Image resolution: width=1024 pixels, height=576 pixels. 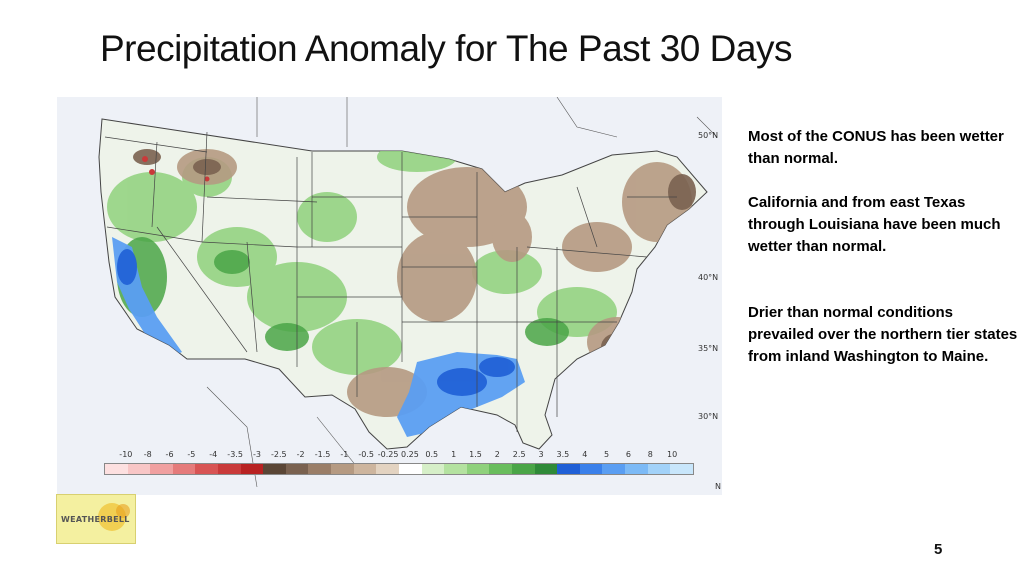 I want to click on lat-label-35: 35°N, so click(x=708, y=348).